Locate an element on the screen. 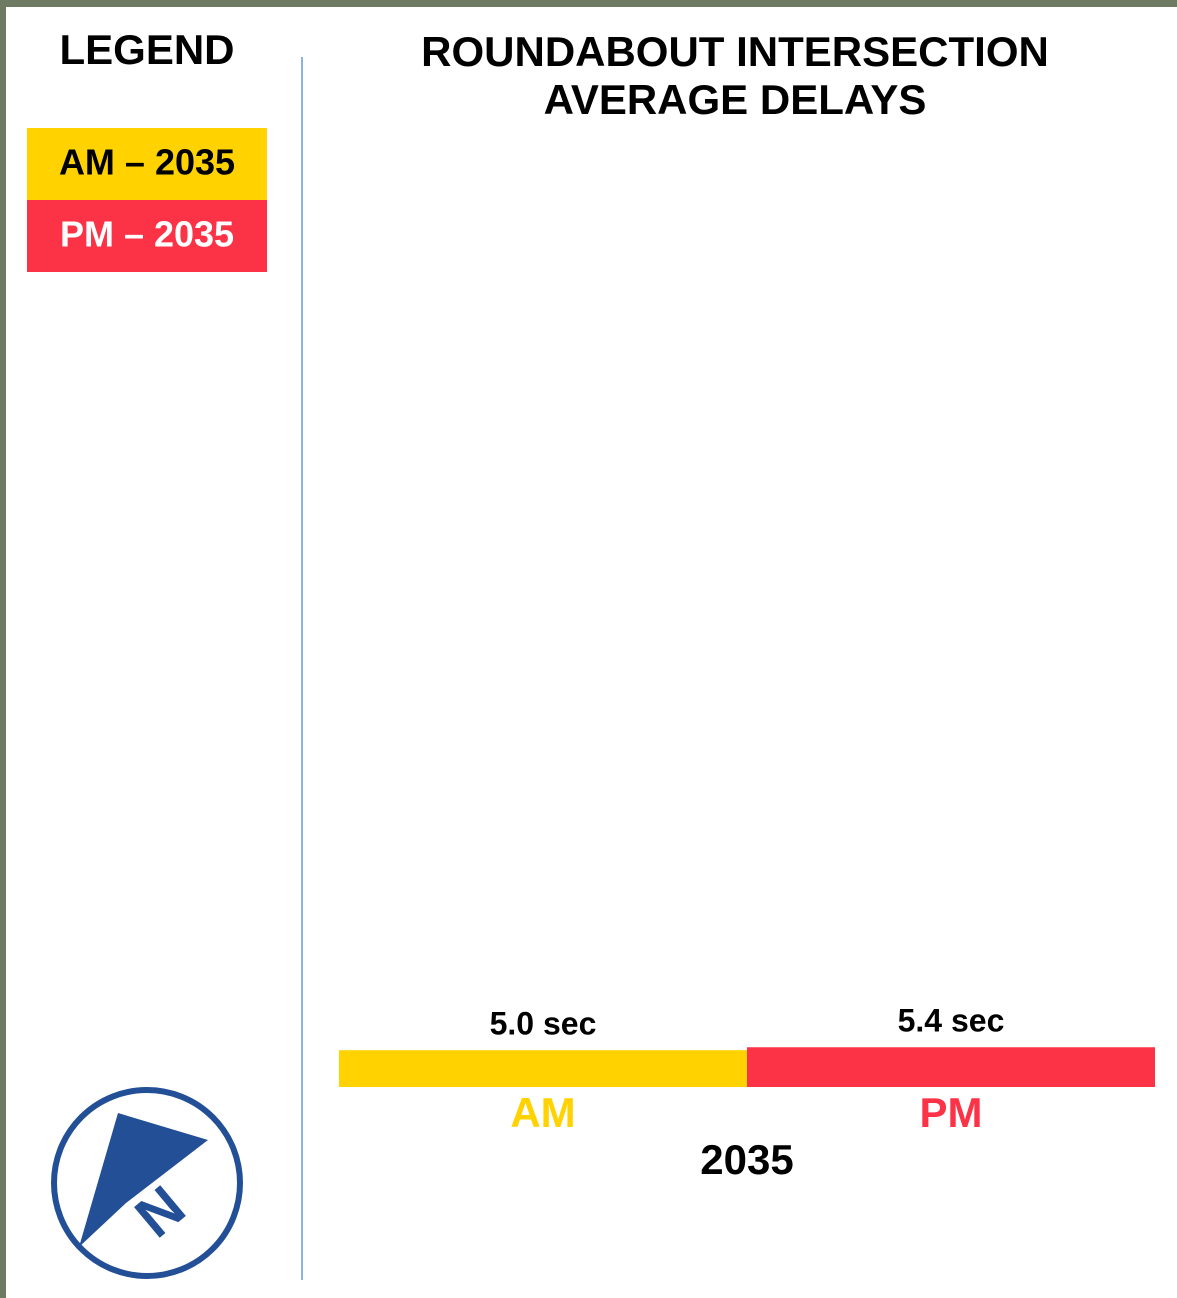  chart-title: ROUNDABOUT INTERSECTION AVERAGE DELAYS is located at coordinates (735, 75).